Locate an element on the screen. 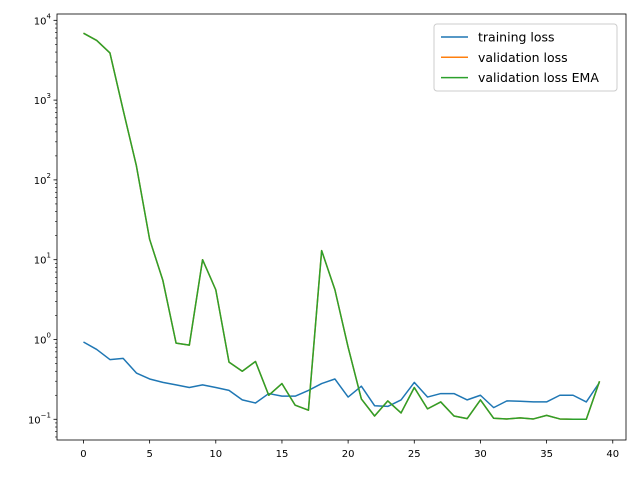 Image resolution: width=640 pixels, height=480 pixels. x-tick-label: 0 is located at coordinates (83, 454).